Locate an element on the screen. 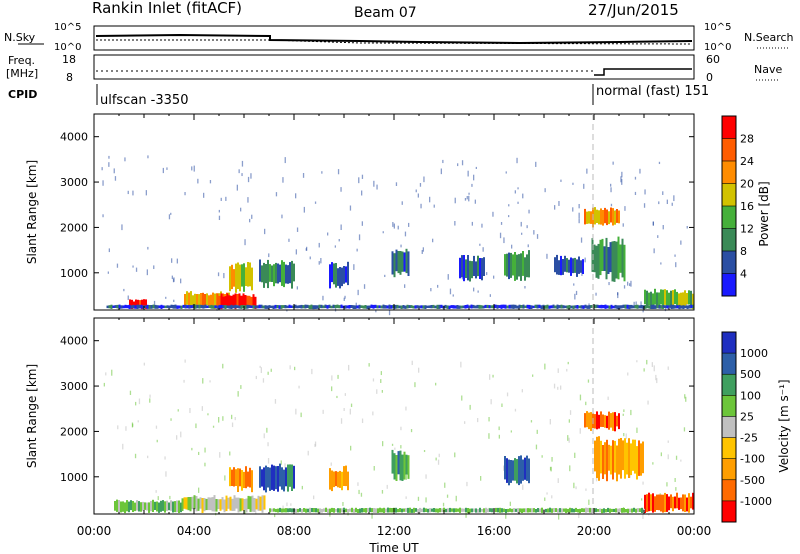 This screenshot has height=554, width=800. cpid-ulfscan: ulfscan -3350 is located at coordinates (144, 100).